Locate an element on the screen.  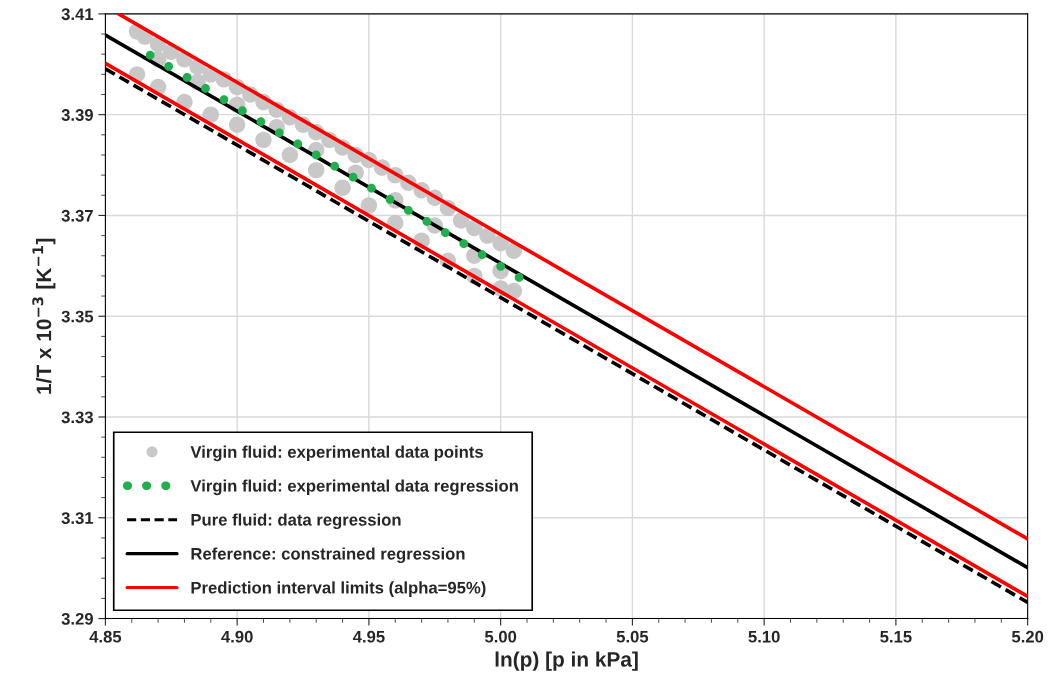
legend-label: Reference: constrained regression is located at coordinates (328, 555).